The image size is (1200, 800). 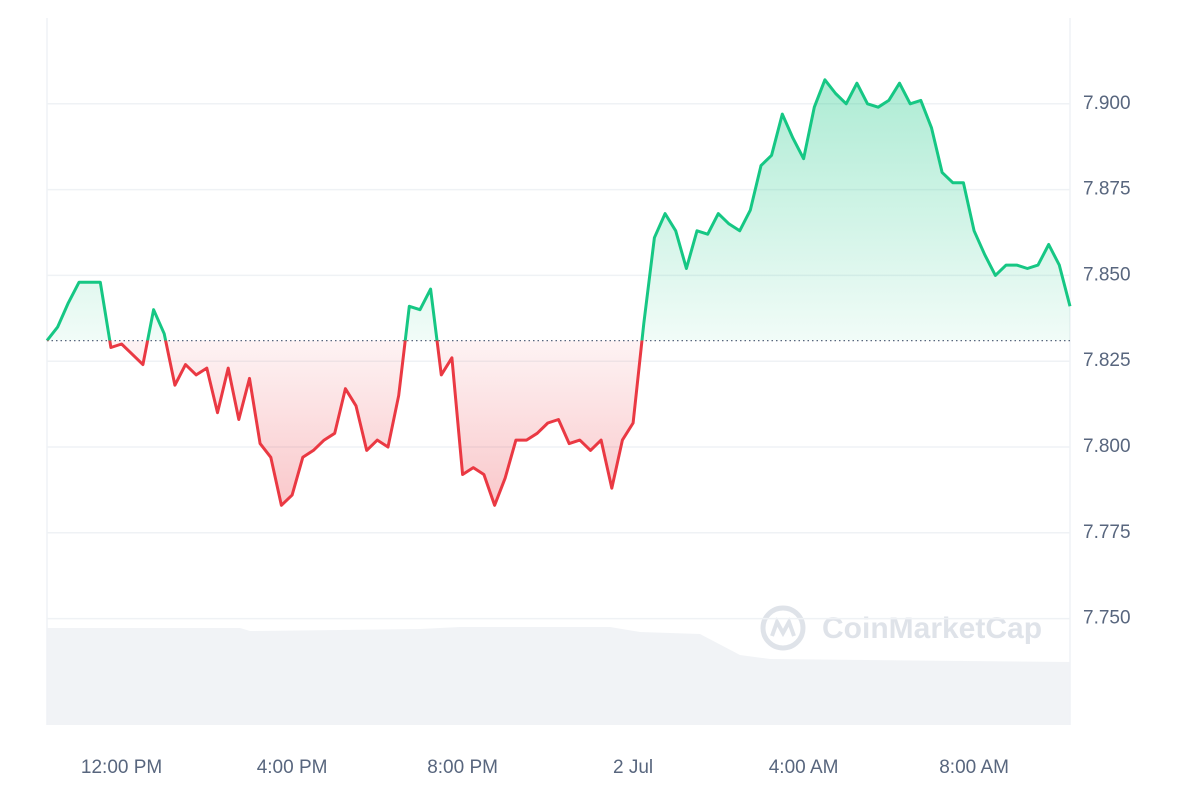 I want to click on y-tick-label: 7.900, so click(x=1107, y=103).